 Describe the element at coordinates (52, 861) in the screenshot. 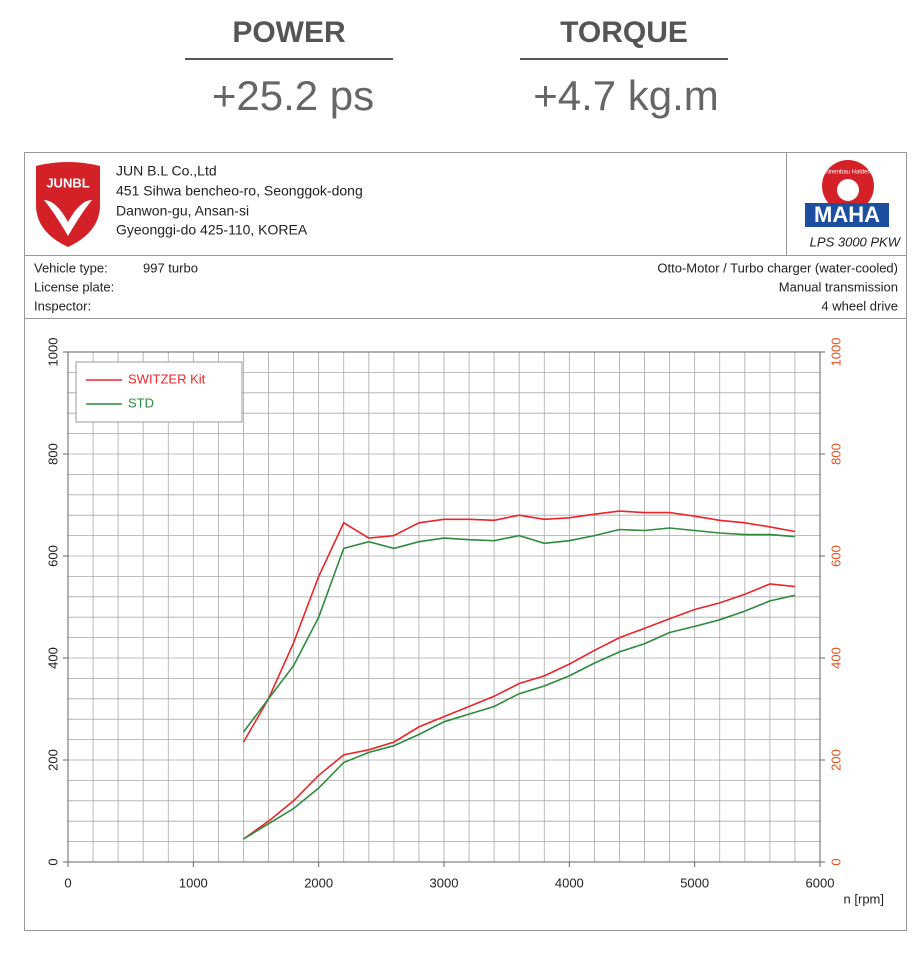

I see `y-tick-label: 0` at that location.